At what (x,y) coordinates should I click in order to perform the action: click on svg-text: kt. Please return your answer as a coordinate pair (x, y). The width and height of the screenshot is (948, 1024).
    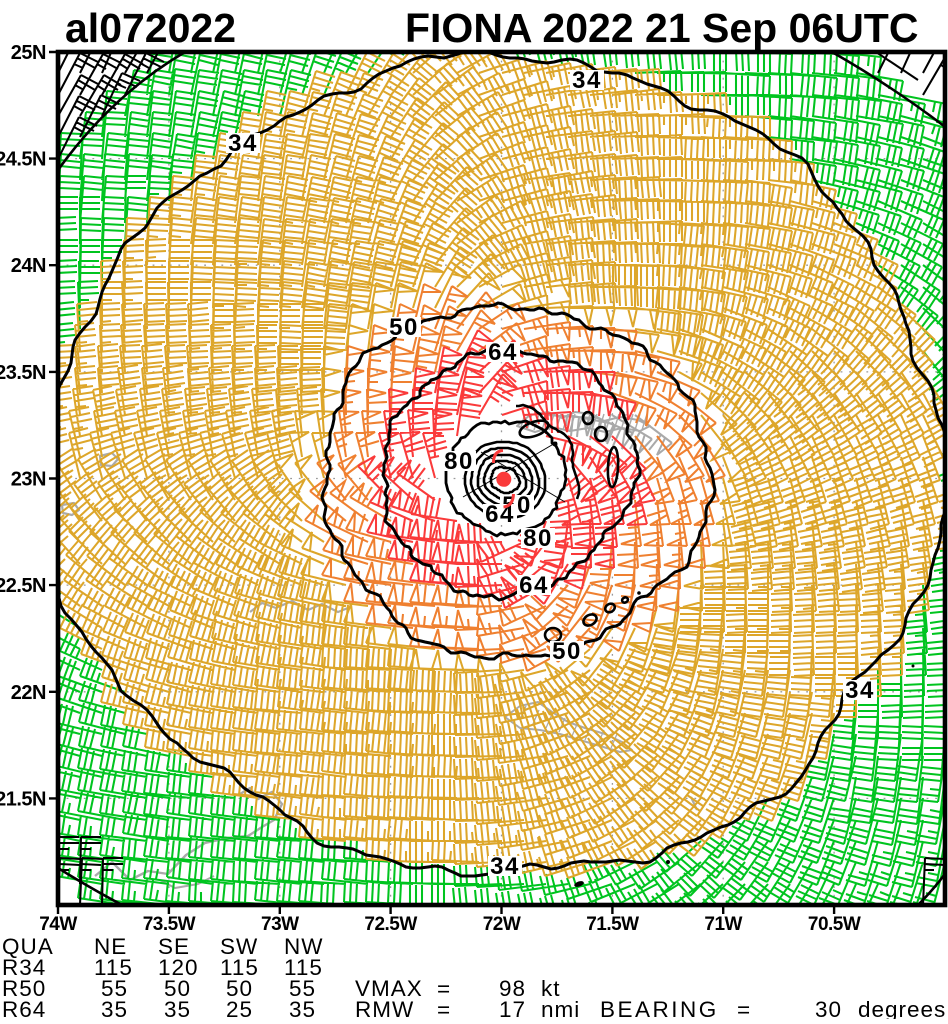
    Looking at the image, I should click on (551, 988).